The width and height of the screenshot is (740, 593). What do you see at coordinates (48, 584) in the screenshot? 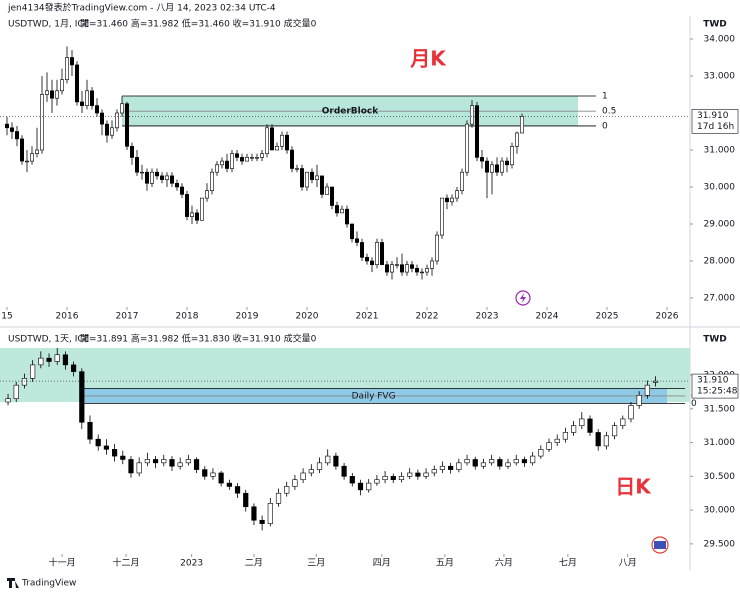
I see `brand: TradingView` at bounding box center [48, 584].